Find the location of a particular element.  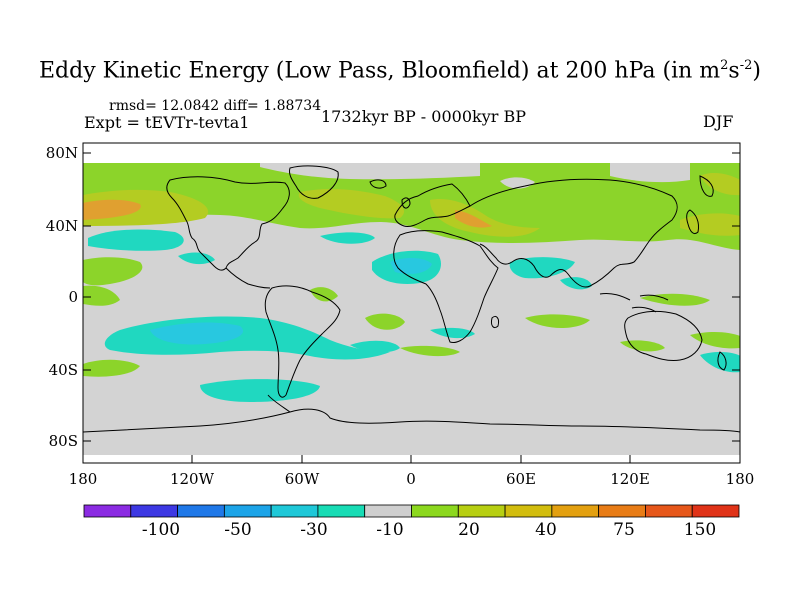

new-zealand-coast is located at coordinates (722, 361).